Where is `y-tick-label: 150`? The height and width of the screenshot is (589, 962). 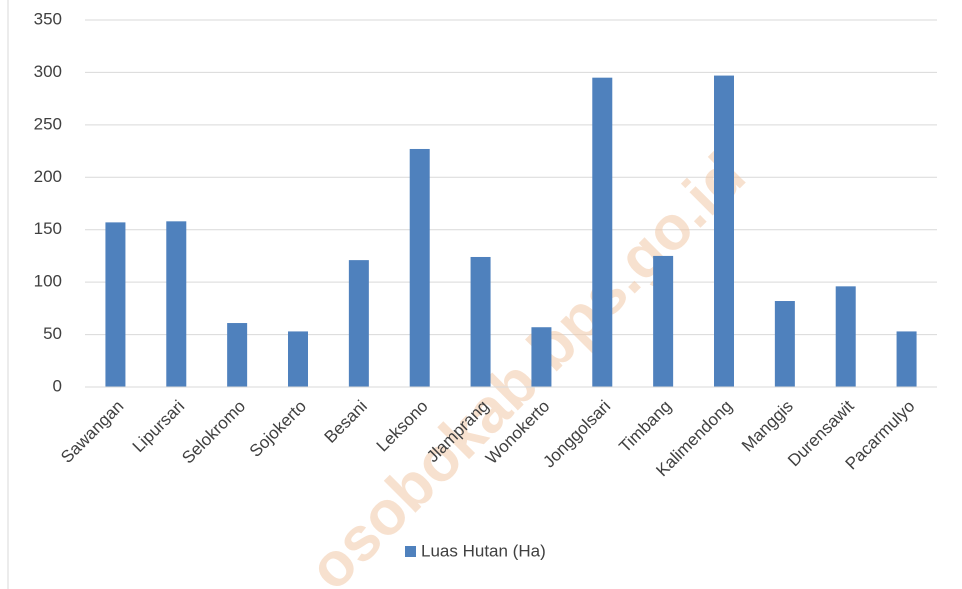
y-tick-label: 150 is located at coordinates (48, 228).